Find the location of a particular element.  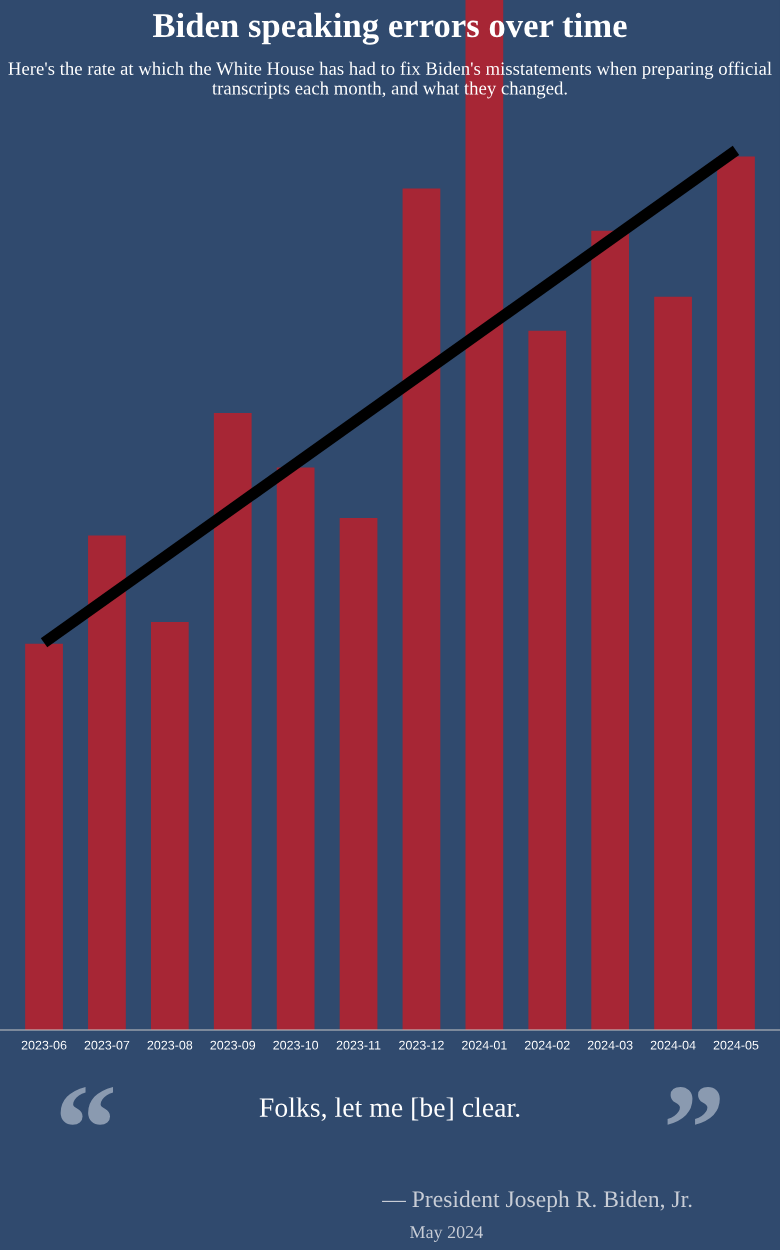

text: May 2024 is located at coordinates (446, 1234).